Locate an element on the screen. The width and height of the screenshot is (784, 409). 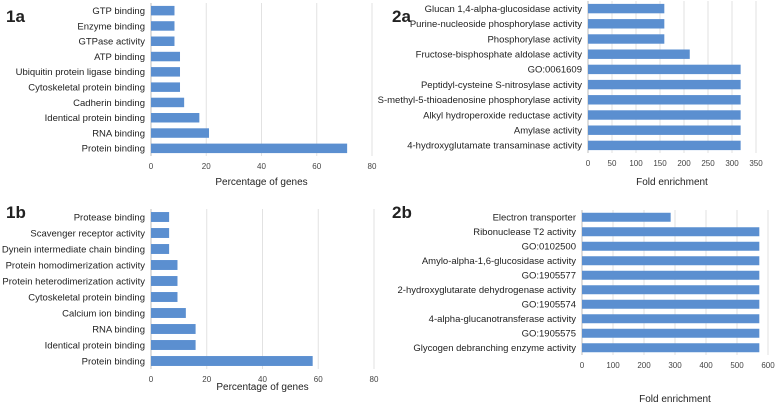
category-label-2a: Alkyl hydroperoxide reductase activity is located at coordinates (502, 115).